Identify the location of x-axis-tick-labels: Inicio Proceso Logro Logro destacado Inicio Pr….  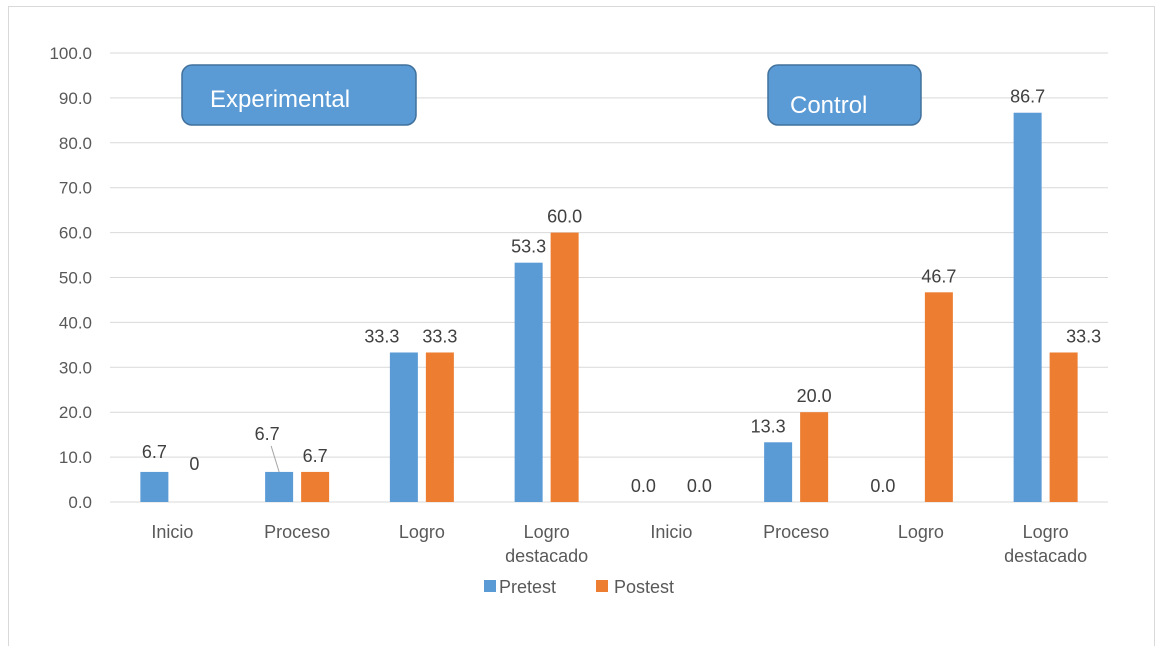
(619, 544).